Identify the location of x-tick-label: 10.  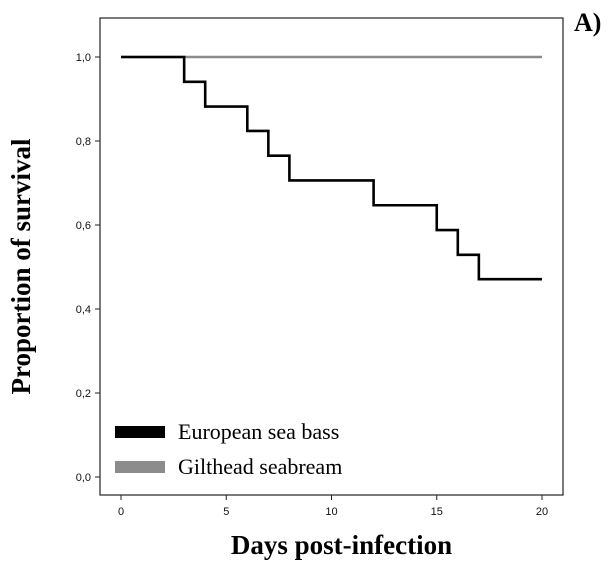
(331, 512).